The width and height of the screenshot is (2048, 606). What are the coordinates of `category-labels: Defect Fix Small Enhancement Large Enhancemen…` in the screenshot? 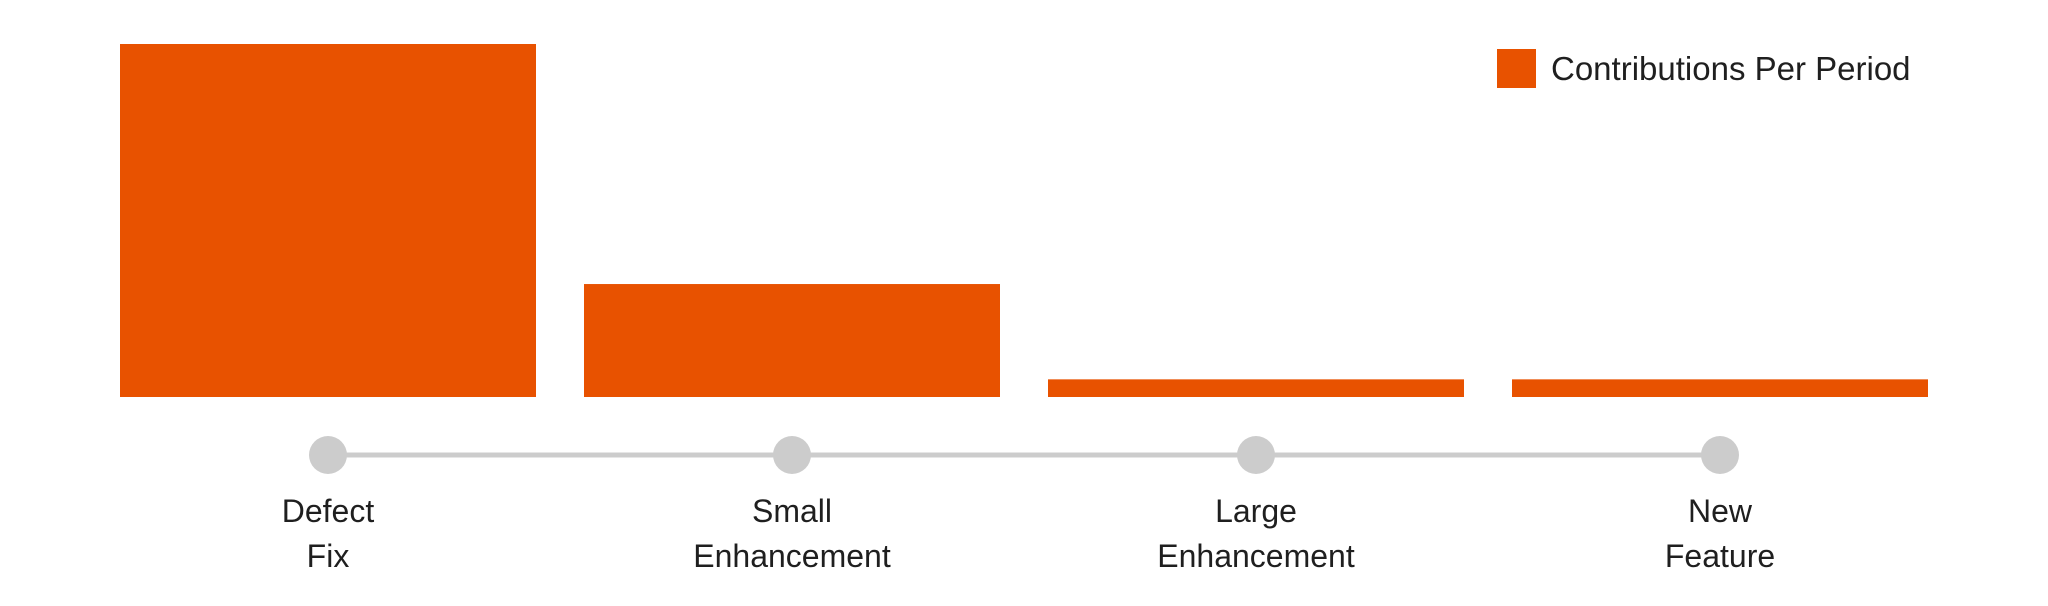 It's located at (1028, 533).